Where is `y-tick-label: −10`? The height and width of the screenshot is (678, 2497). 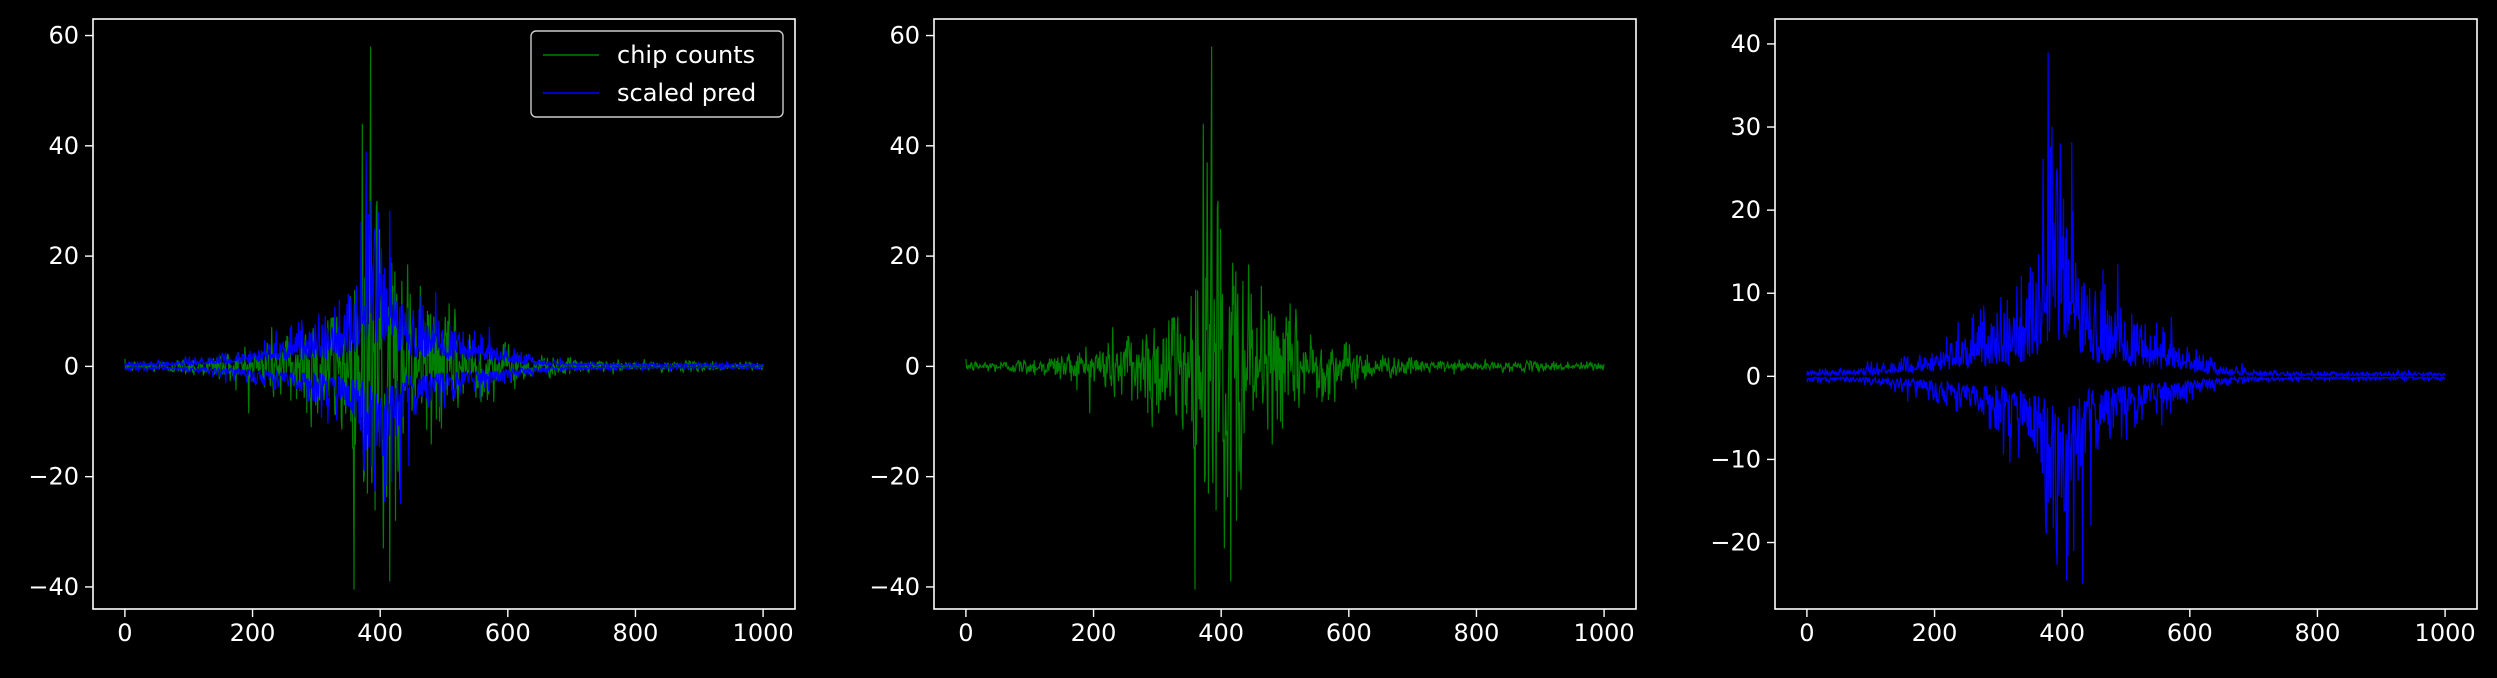
y-tick-label: −10 is located at coordinates (1735, 459).